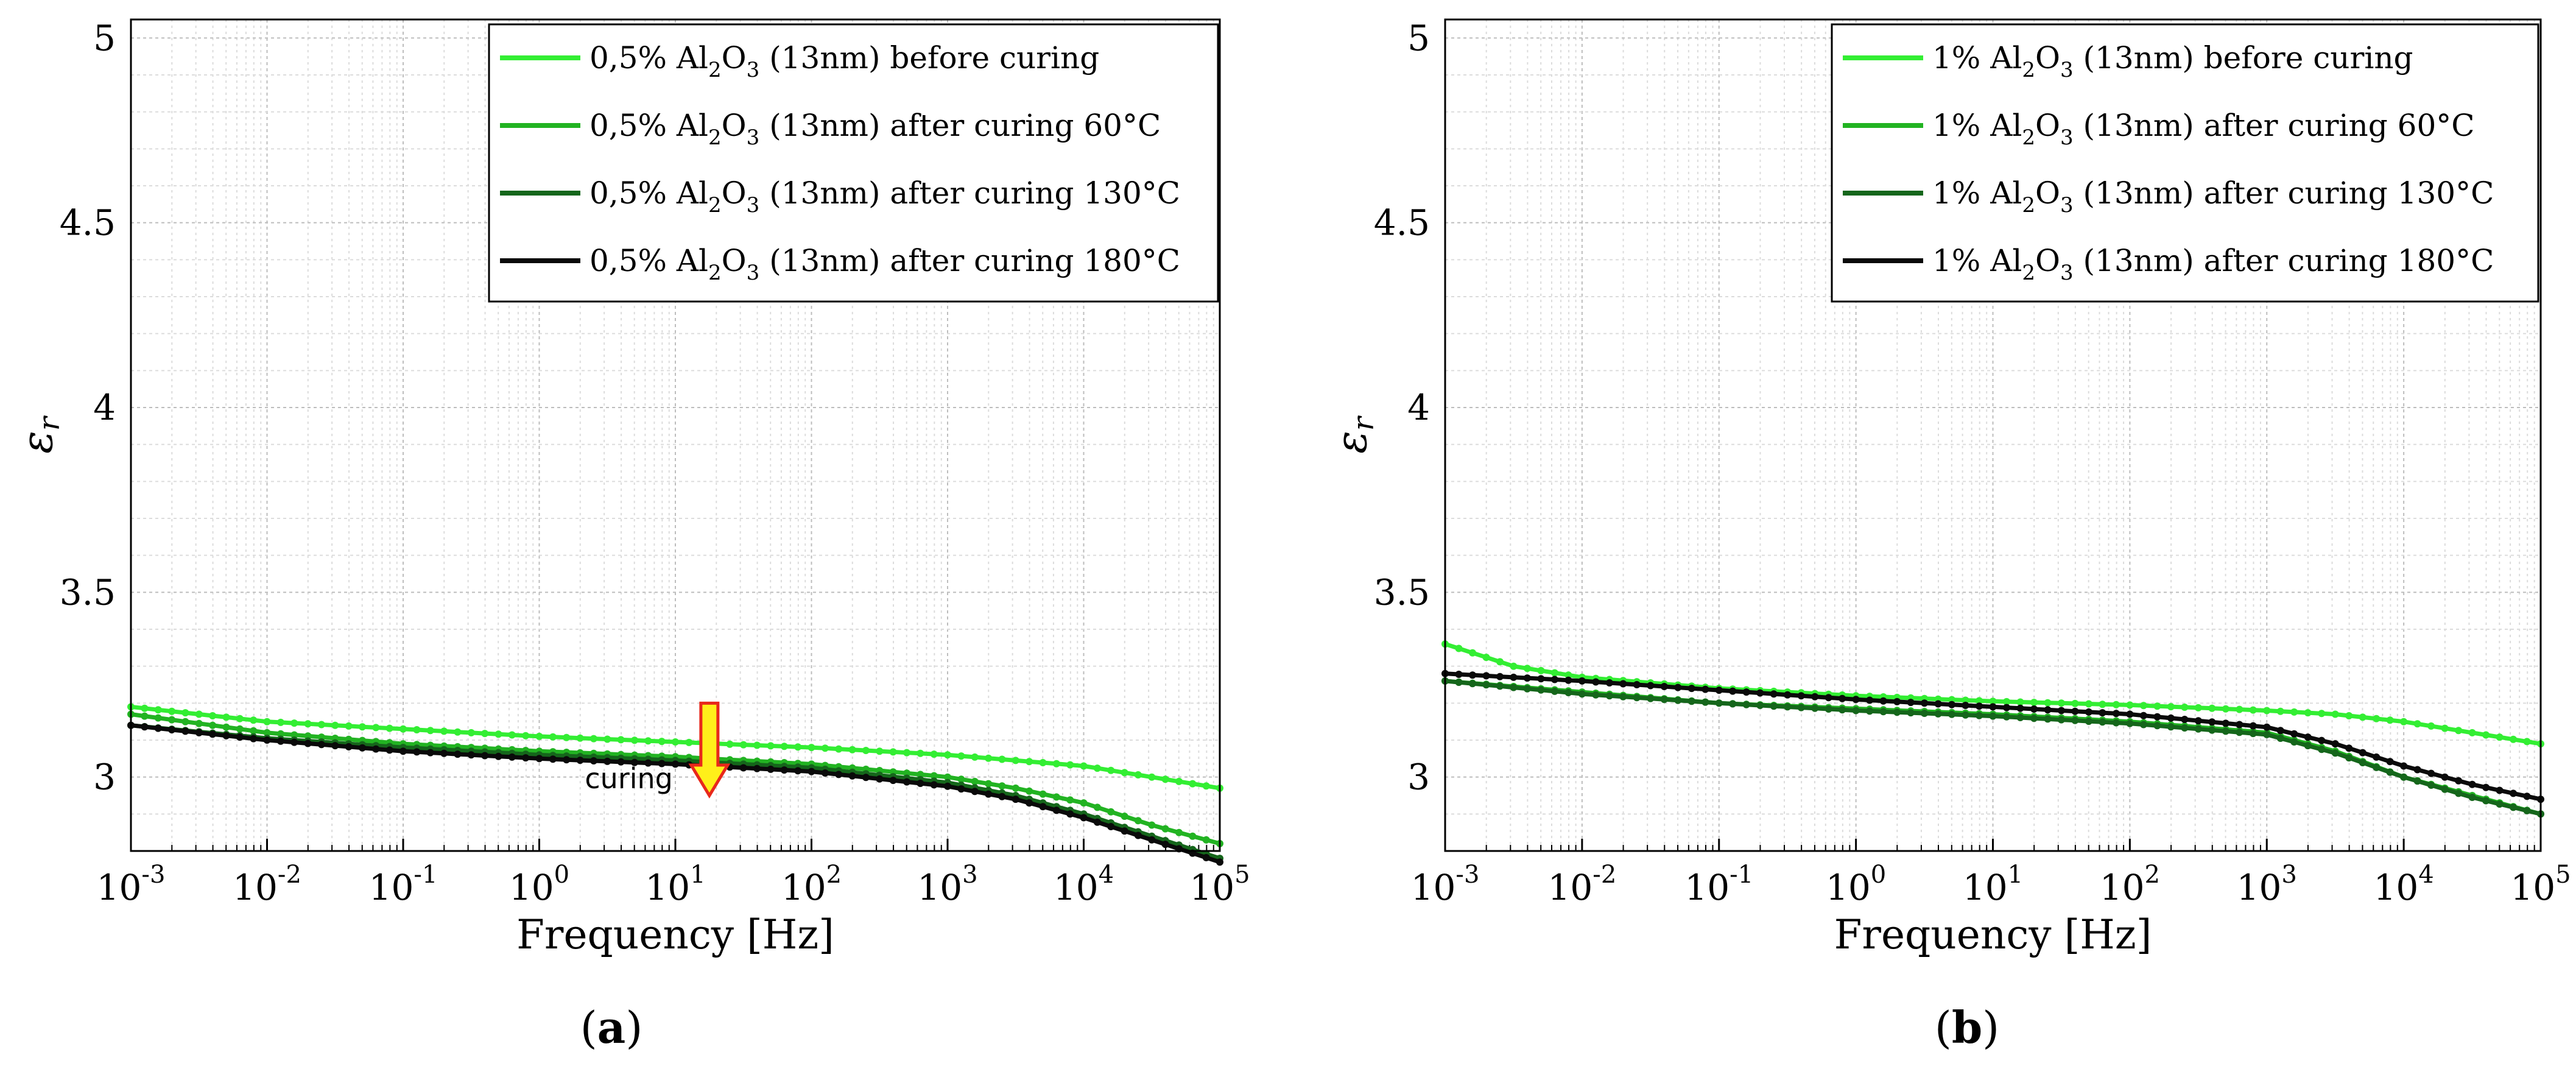 The image size is (2576, 1066). Describe the element at coordinates (1967, 1027) in the screenshot. I see `panel-label: (b)` at that location.